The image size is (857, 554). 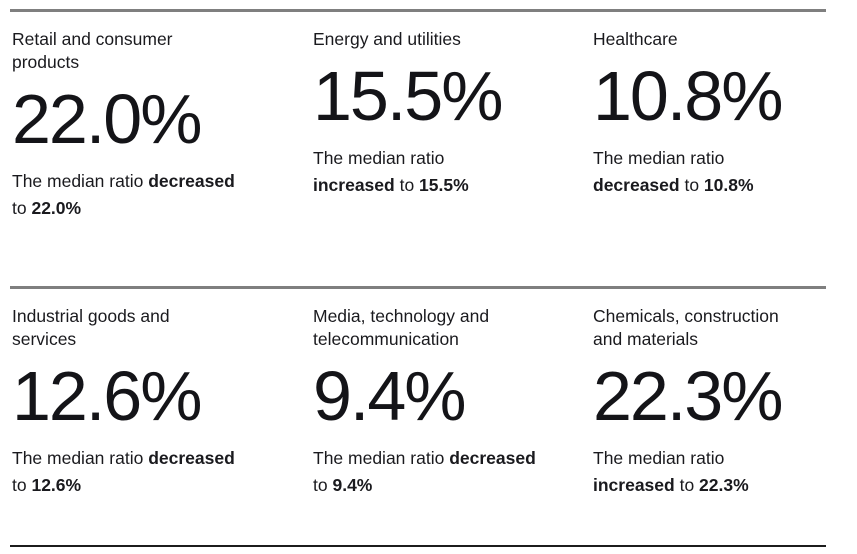 I want to click on stat-description: The median ratio decreased to 9.4%, so click(x=424, y=471).